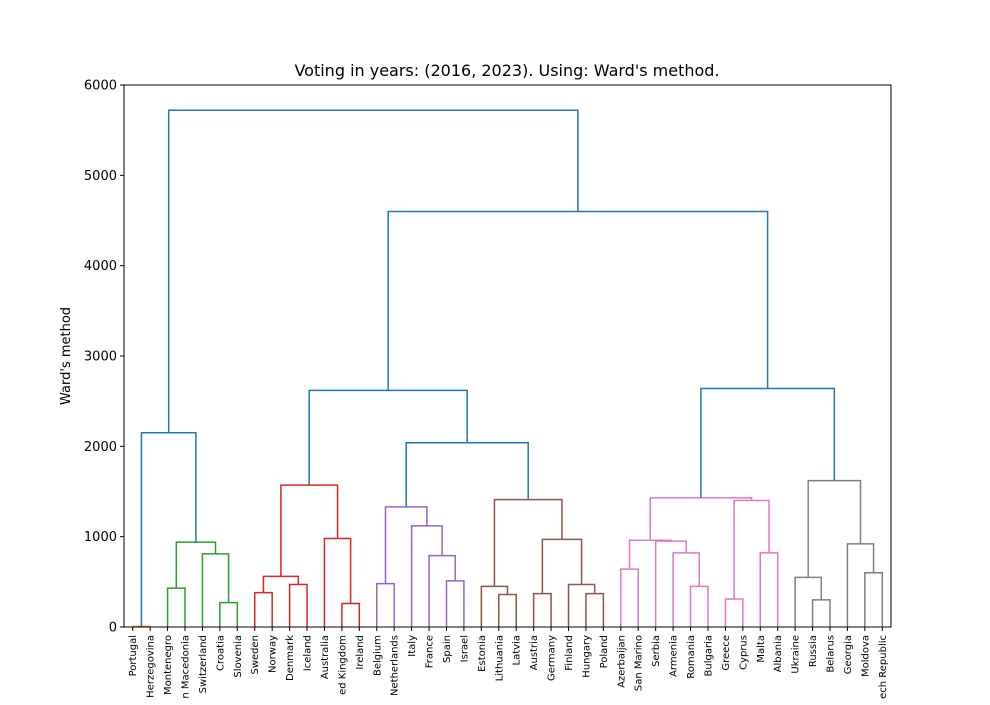 The image size is (990, 705). What do you see at coordinates (586, 656) in the screenshot?
I see `leaf-label: Hungary` at bounding box center [586, 656].